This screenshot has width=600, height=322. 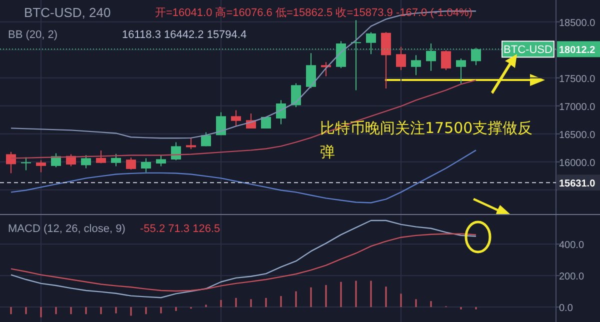 I want to click on ref-line-label: 18012.2, so click(x=577, y=50).